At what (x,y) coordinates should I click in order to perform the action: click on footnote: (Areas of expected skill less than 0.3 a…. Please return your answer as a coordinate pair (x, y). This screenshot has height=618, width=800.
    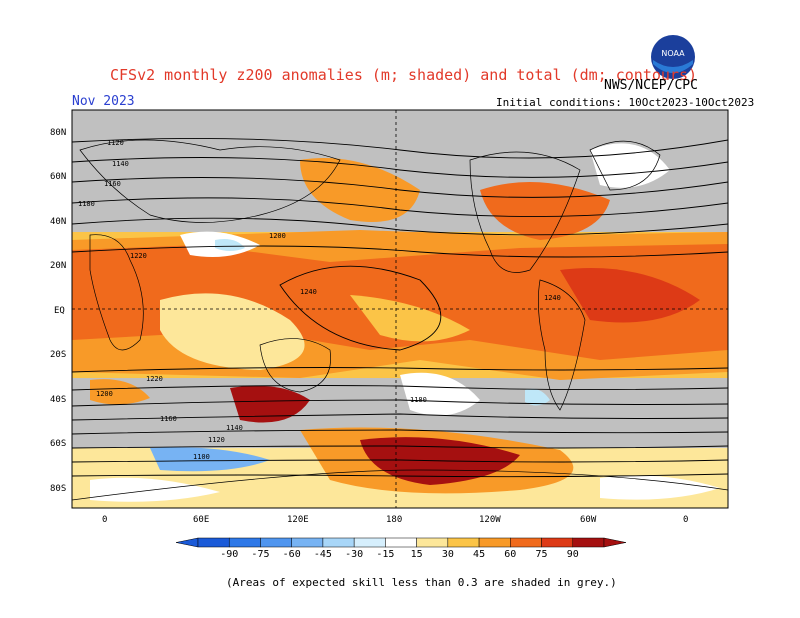
    Looking at the image, I should click on (421, 582).